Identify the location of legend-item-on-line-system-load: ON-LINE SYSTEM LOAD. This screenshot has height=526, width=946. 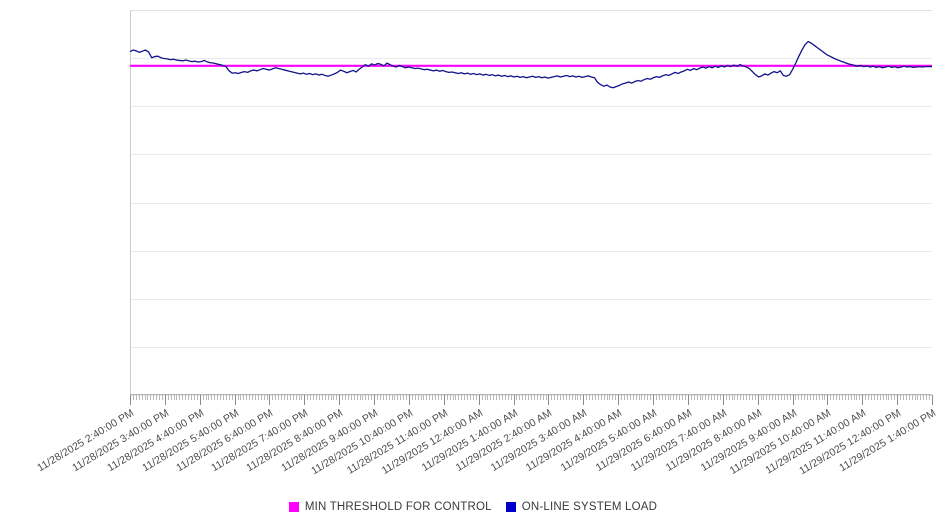
(581, 507).